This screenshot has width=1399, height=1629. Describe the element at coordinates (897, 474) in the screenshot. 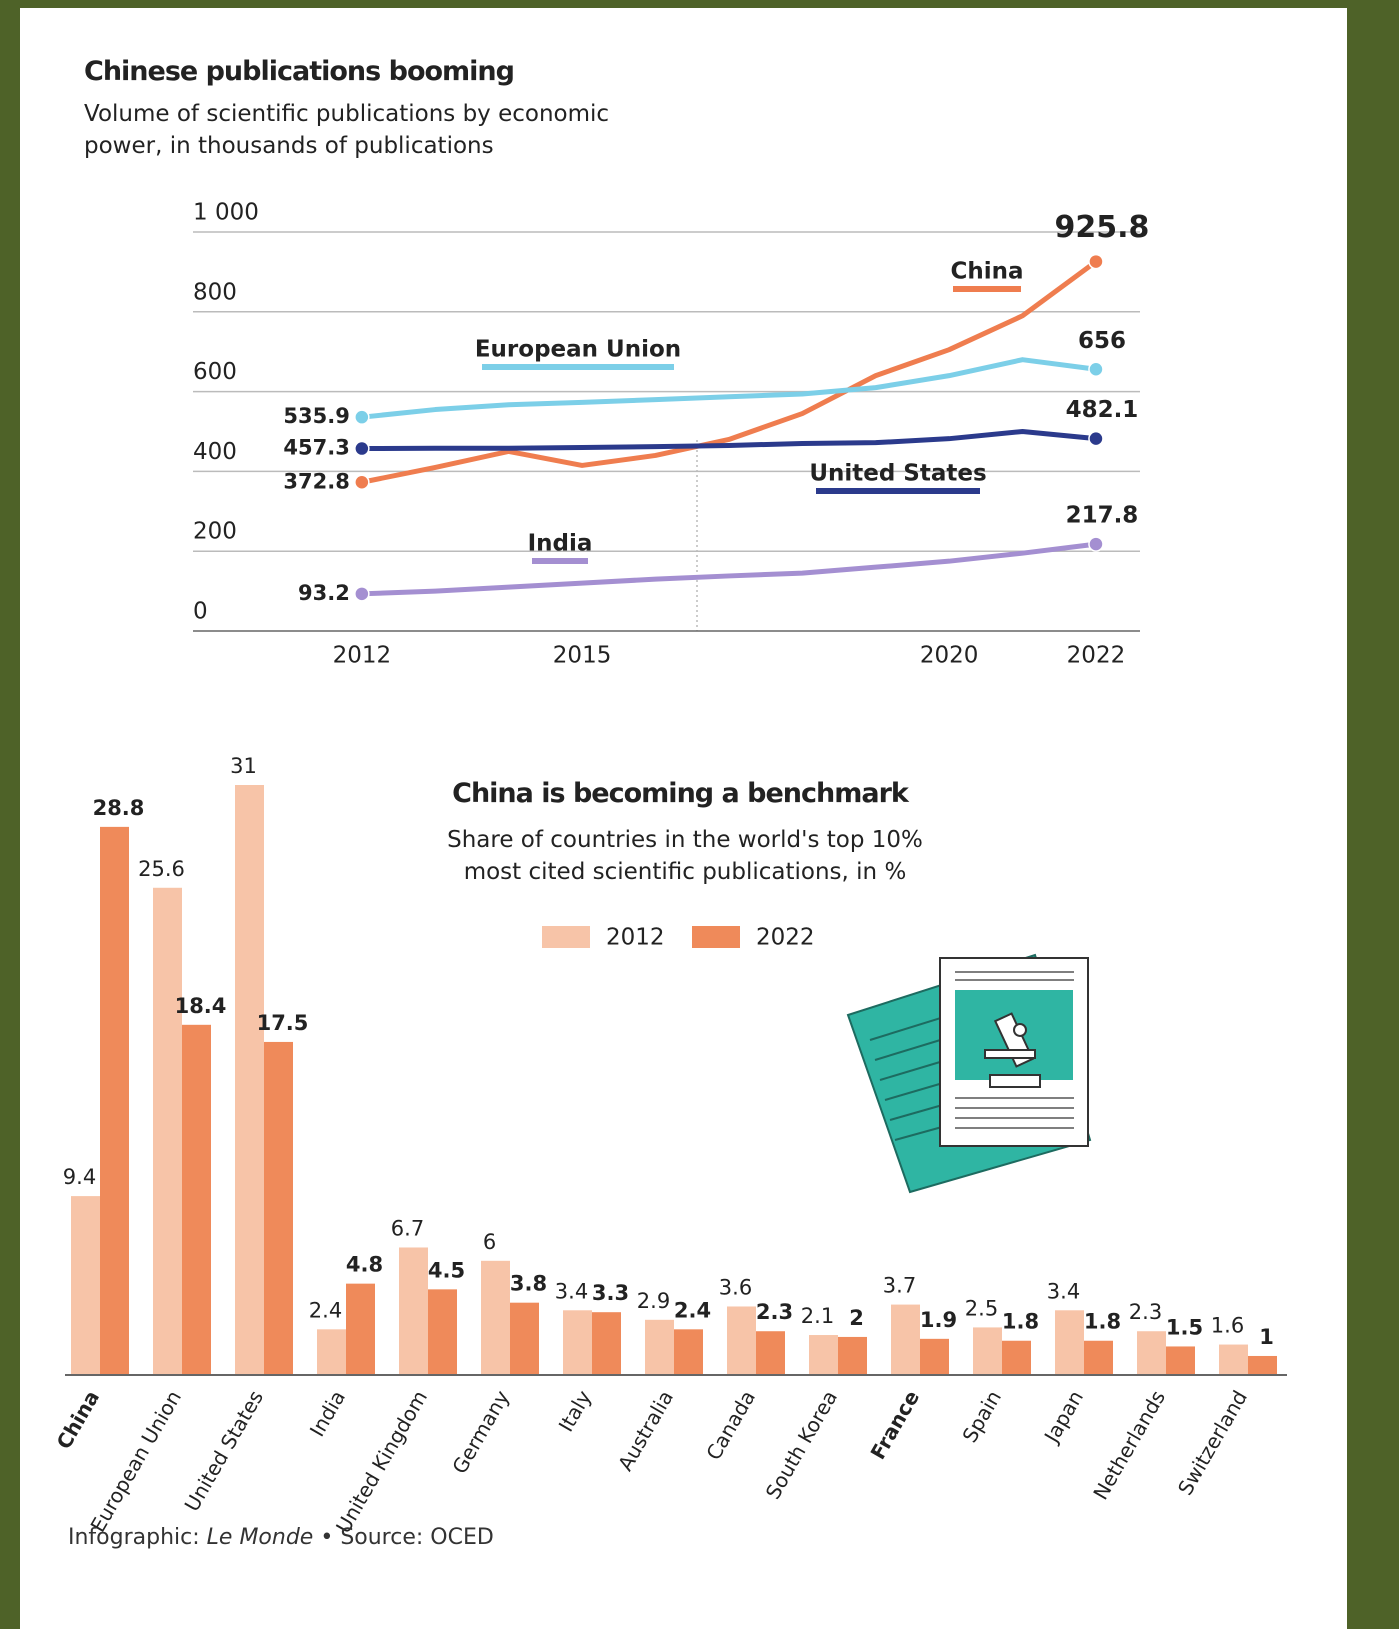

I see `series-label: United States` at that location.